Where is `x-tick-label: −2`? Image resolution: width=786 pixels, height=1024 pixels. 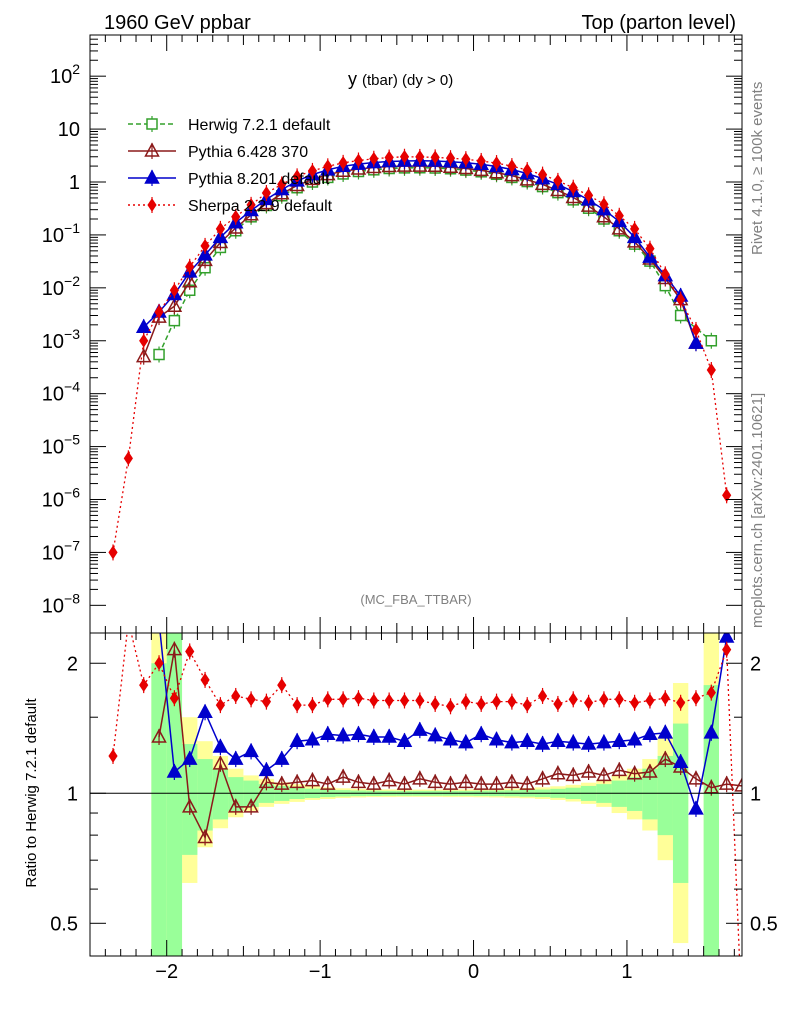 x-tick-label: −2 is located at coordinates (166, 972).